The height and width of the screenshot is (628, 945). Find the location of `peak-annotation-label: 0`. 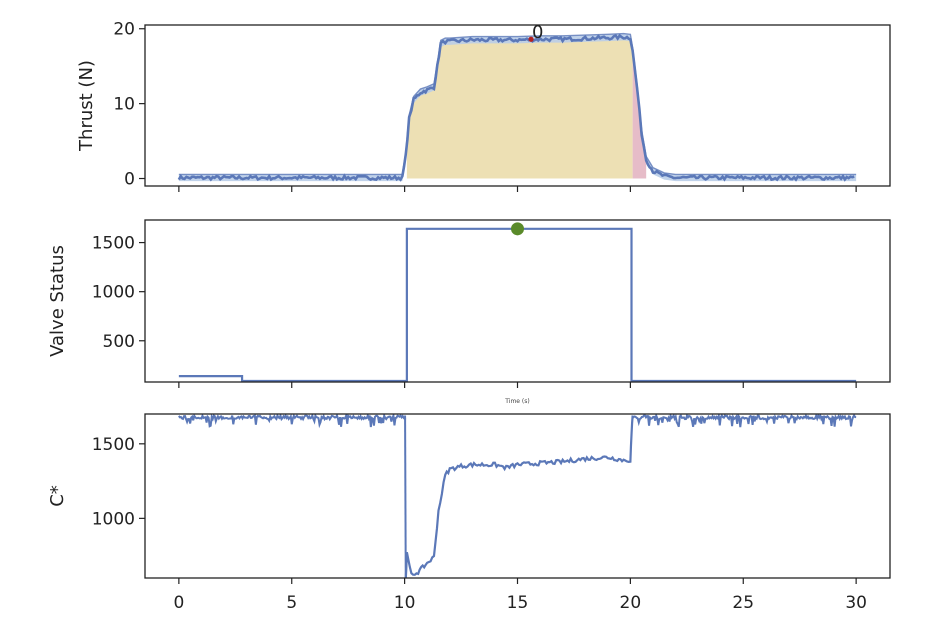

peak-annotation-label: 0 is located at coordinates (537, 32).